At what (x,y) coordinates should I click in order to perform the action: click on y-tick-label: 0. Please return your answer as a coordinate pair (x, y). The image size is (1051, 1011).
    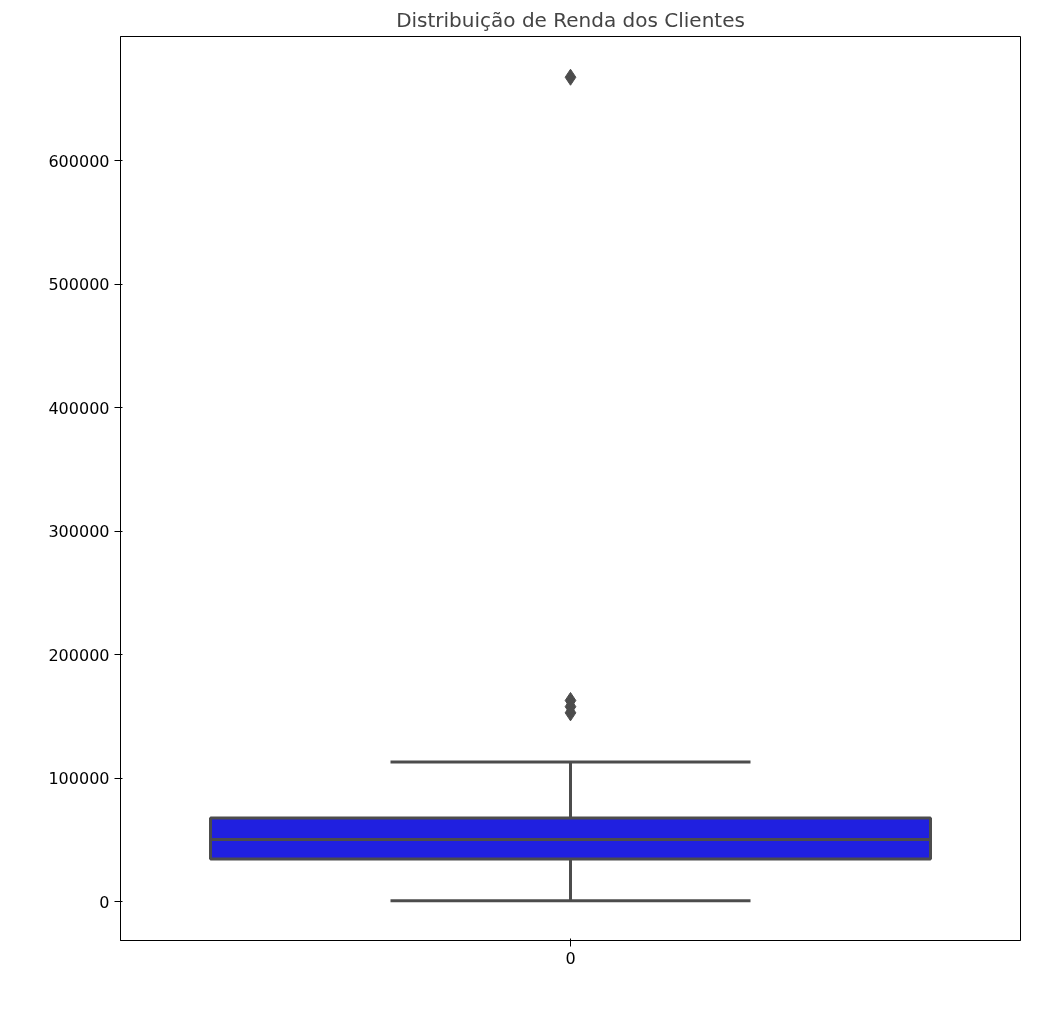
    Looking at the image, I should click on (104, 902).